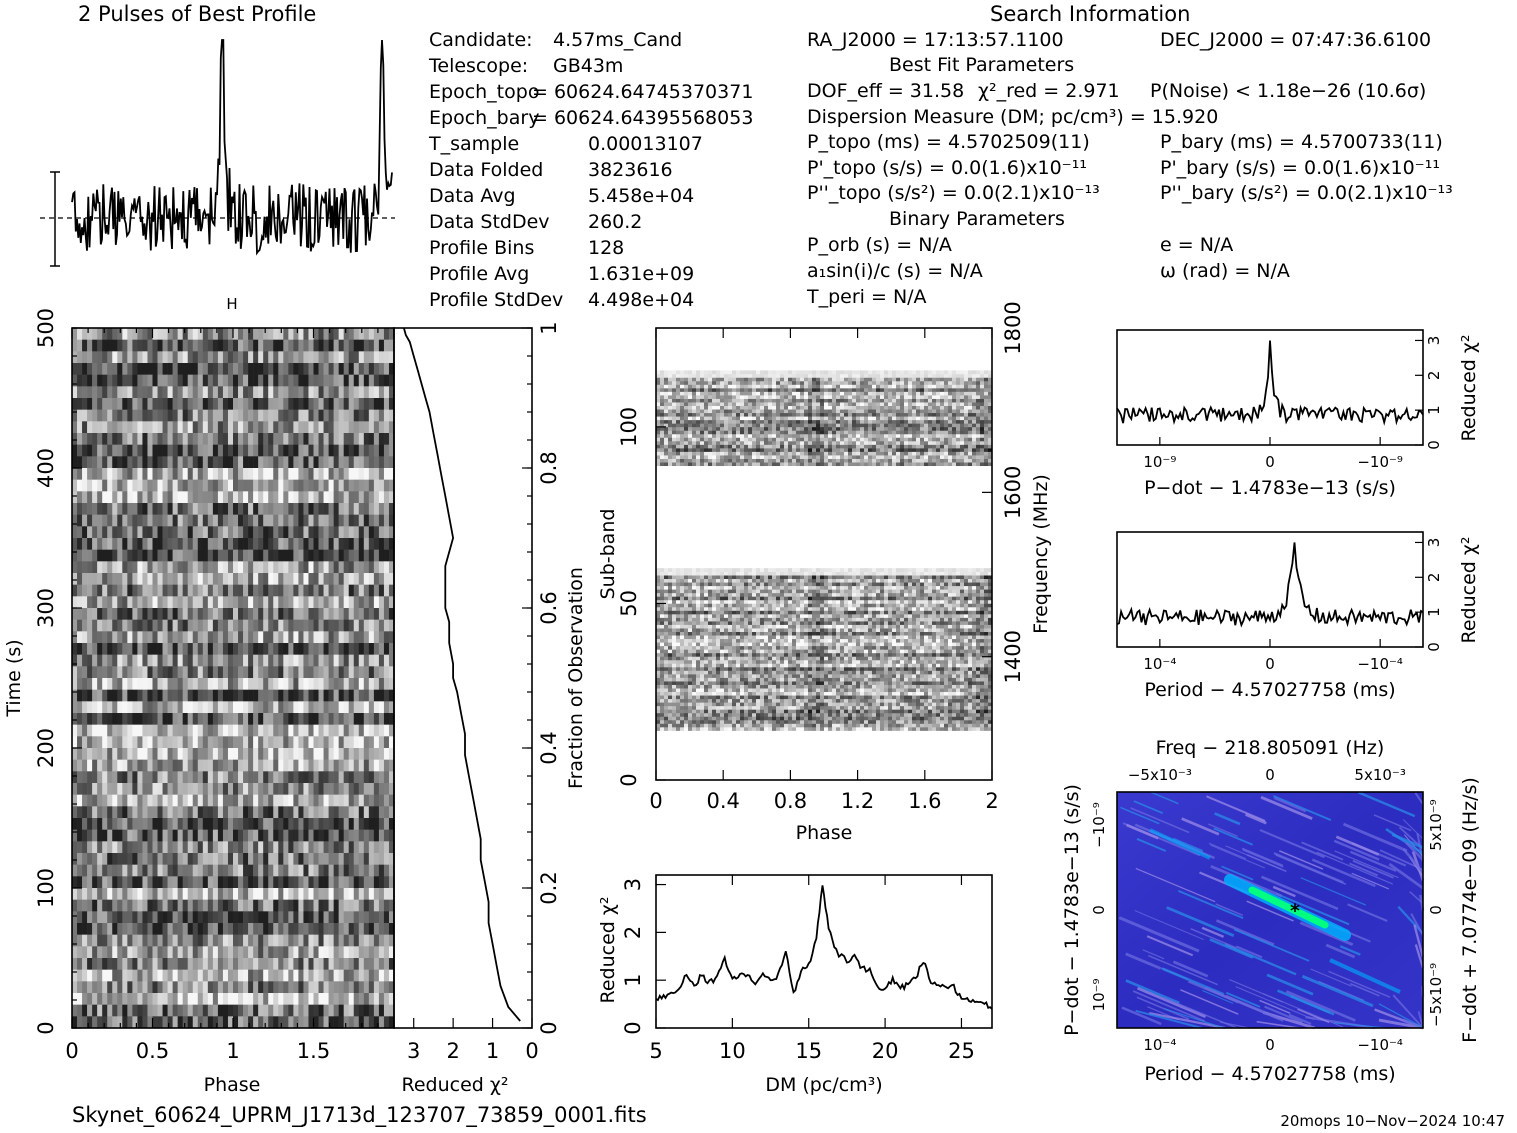 The width and height of the screenshot is (1517, 1133). I want to click on info-left-row: Profile StdDev 4.498e+04, so click(561, 300).